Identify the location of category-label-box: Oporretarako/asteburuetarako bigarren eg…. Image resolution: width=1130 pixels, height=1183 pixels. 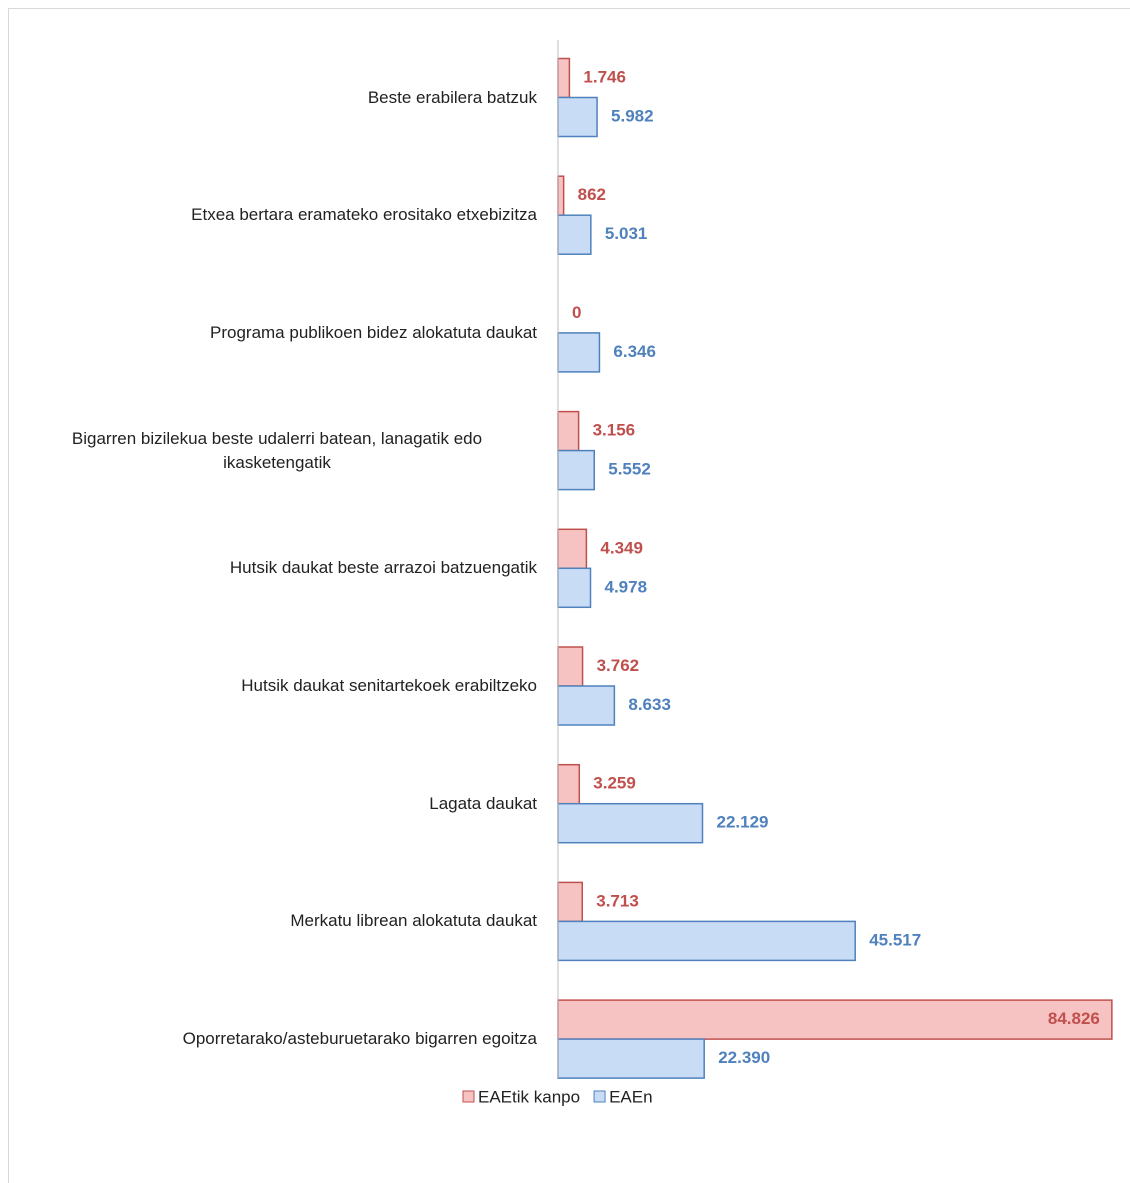
(273, 1039).